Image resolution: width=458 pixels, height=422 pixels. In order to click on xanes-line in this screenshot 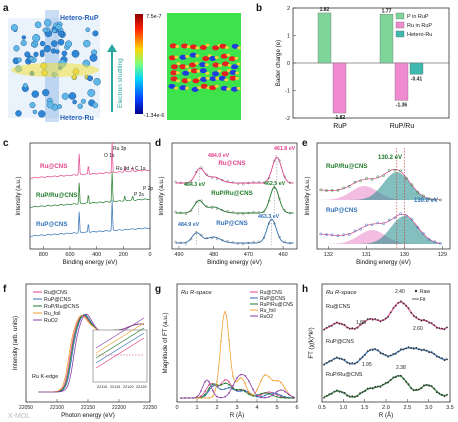, I will do `click(91, 353)`.